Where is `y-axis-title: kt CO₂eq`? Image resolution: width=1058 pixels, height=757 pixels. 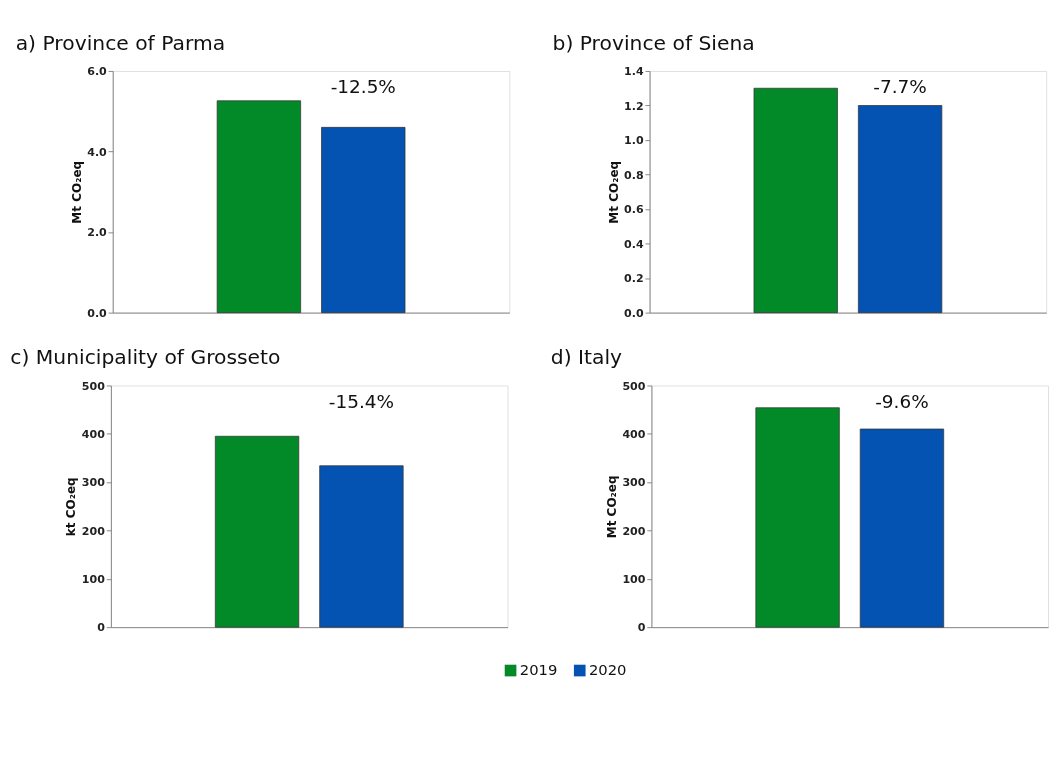 y-axis-title: kt CO₂eq is located at coordinates (71, 507).